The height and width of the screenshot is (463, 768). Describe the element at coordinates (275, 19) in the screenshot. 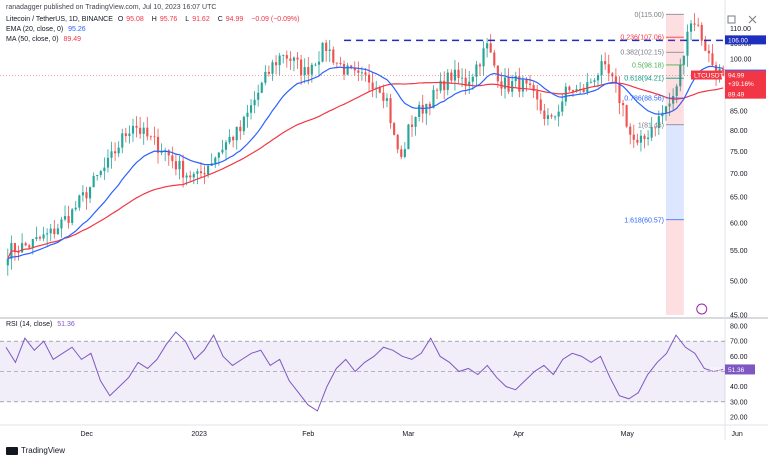

I see `ohlc-change: −0.09 (−0.09%)` at that location.